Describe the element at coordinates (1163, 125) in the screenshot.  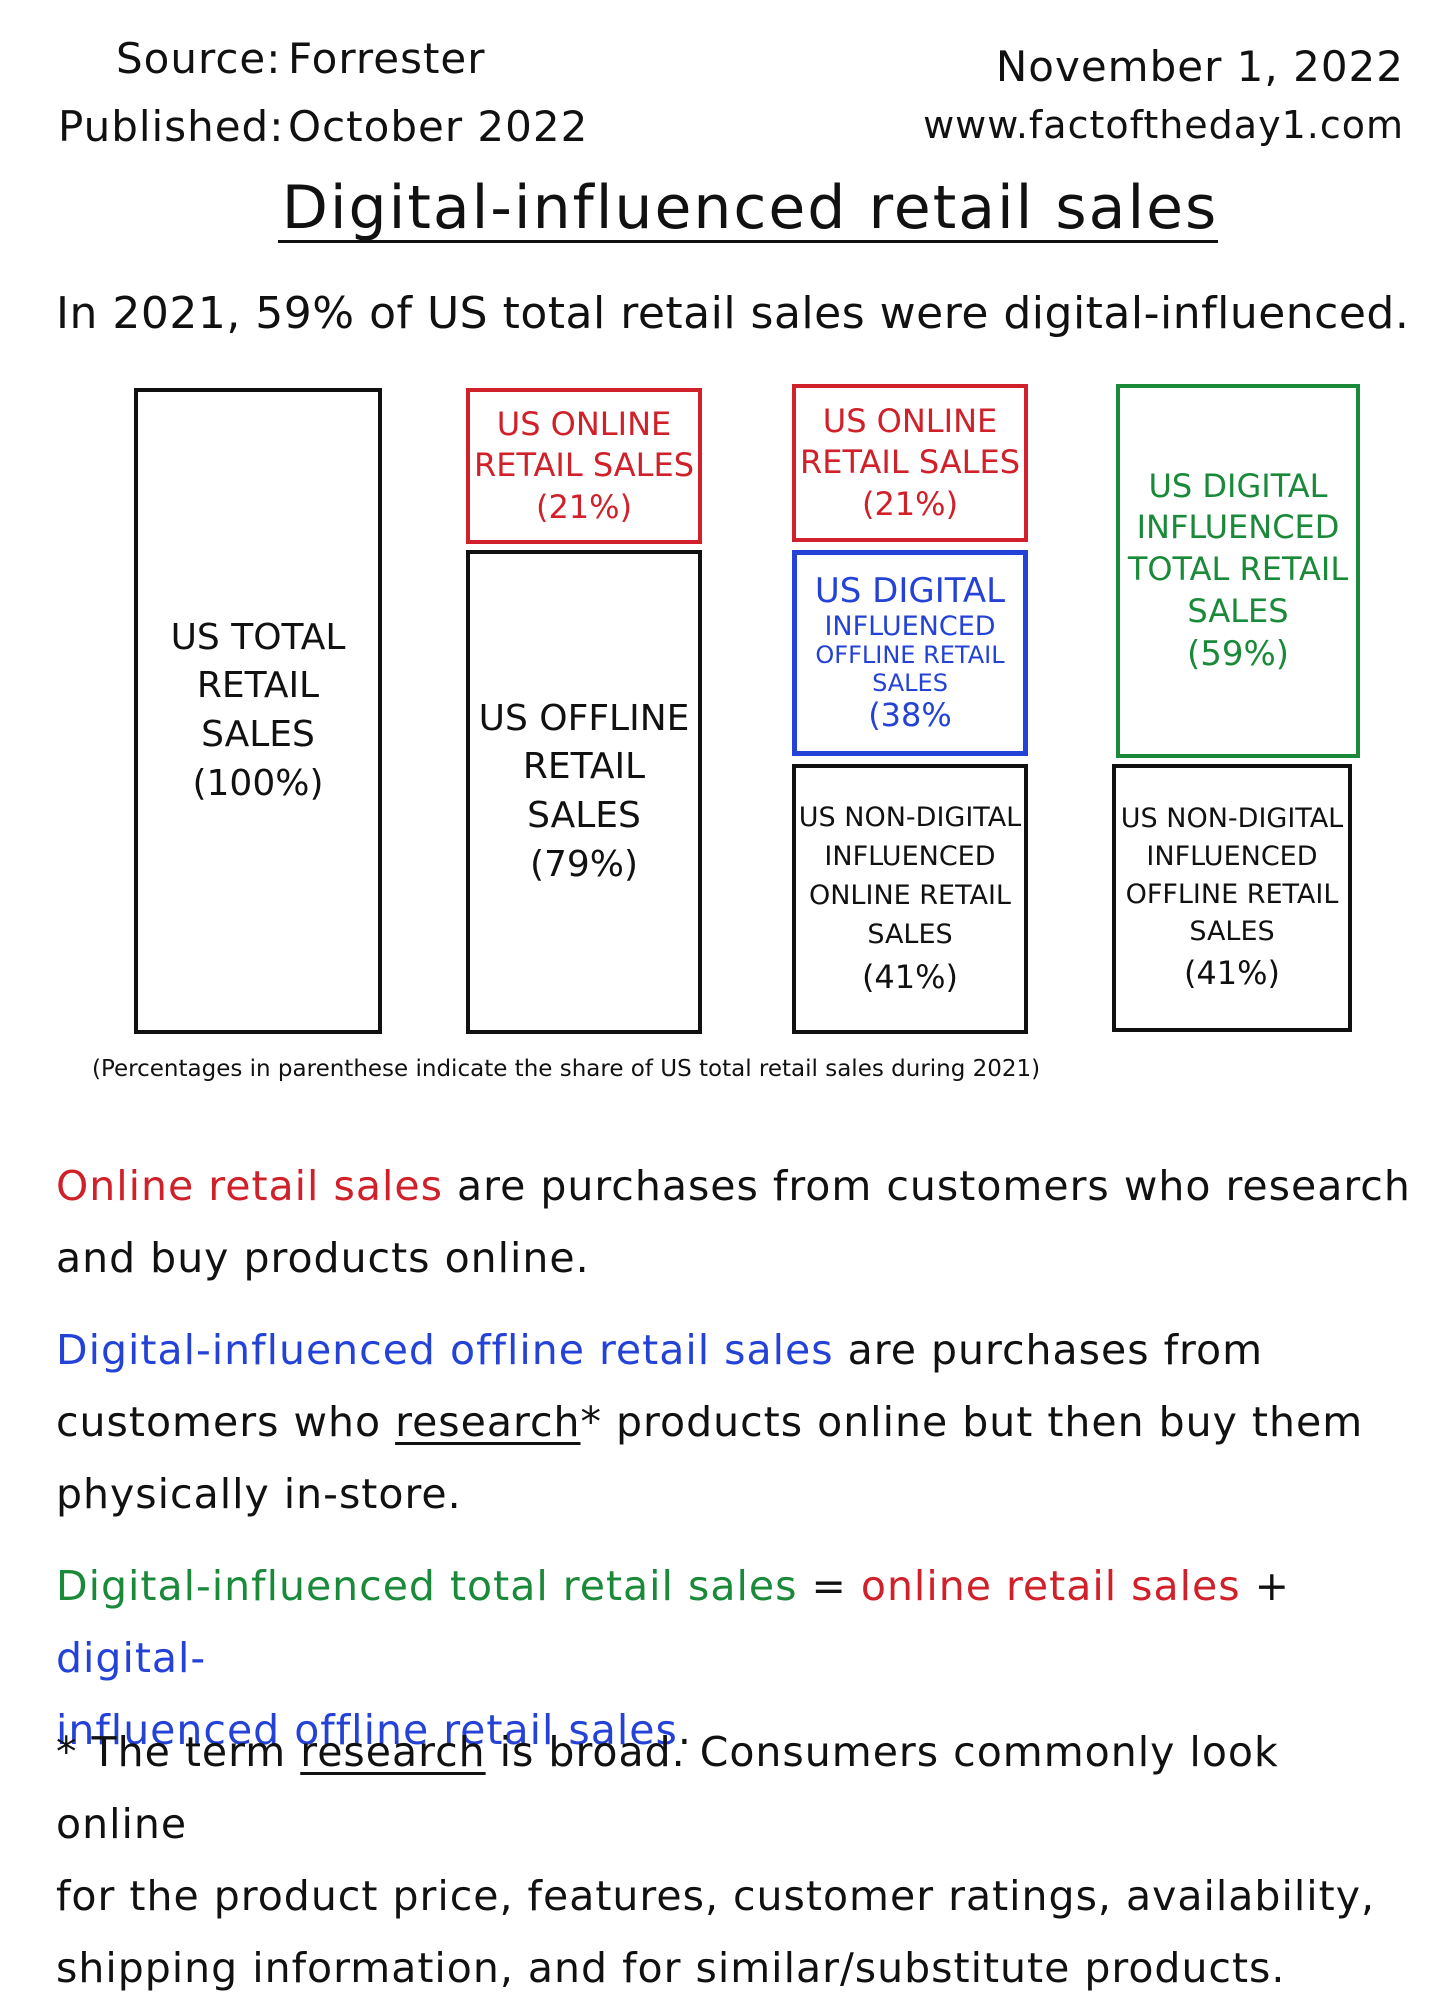
I see `website-link: www.factoftheday1.com` at that location.